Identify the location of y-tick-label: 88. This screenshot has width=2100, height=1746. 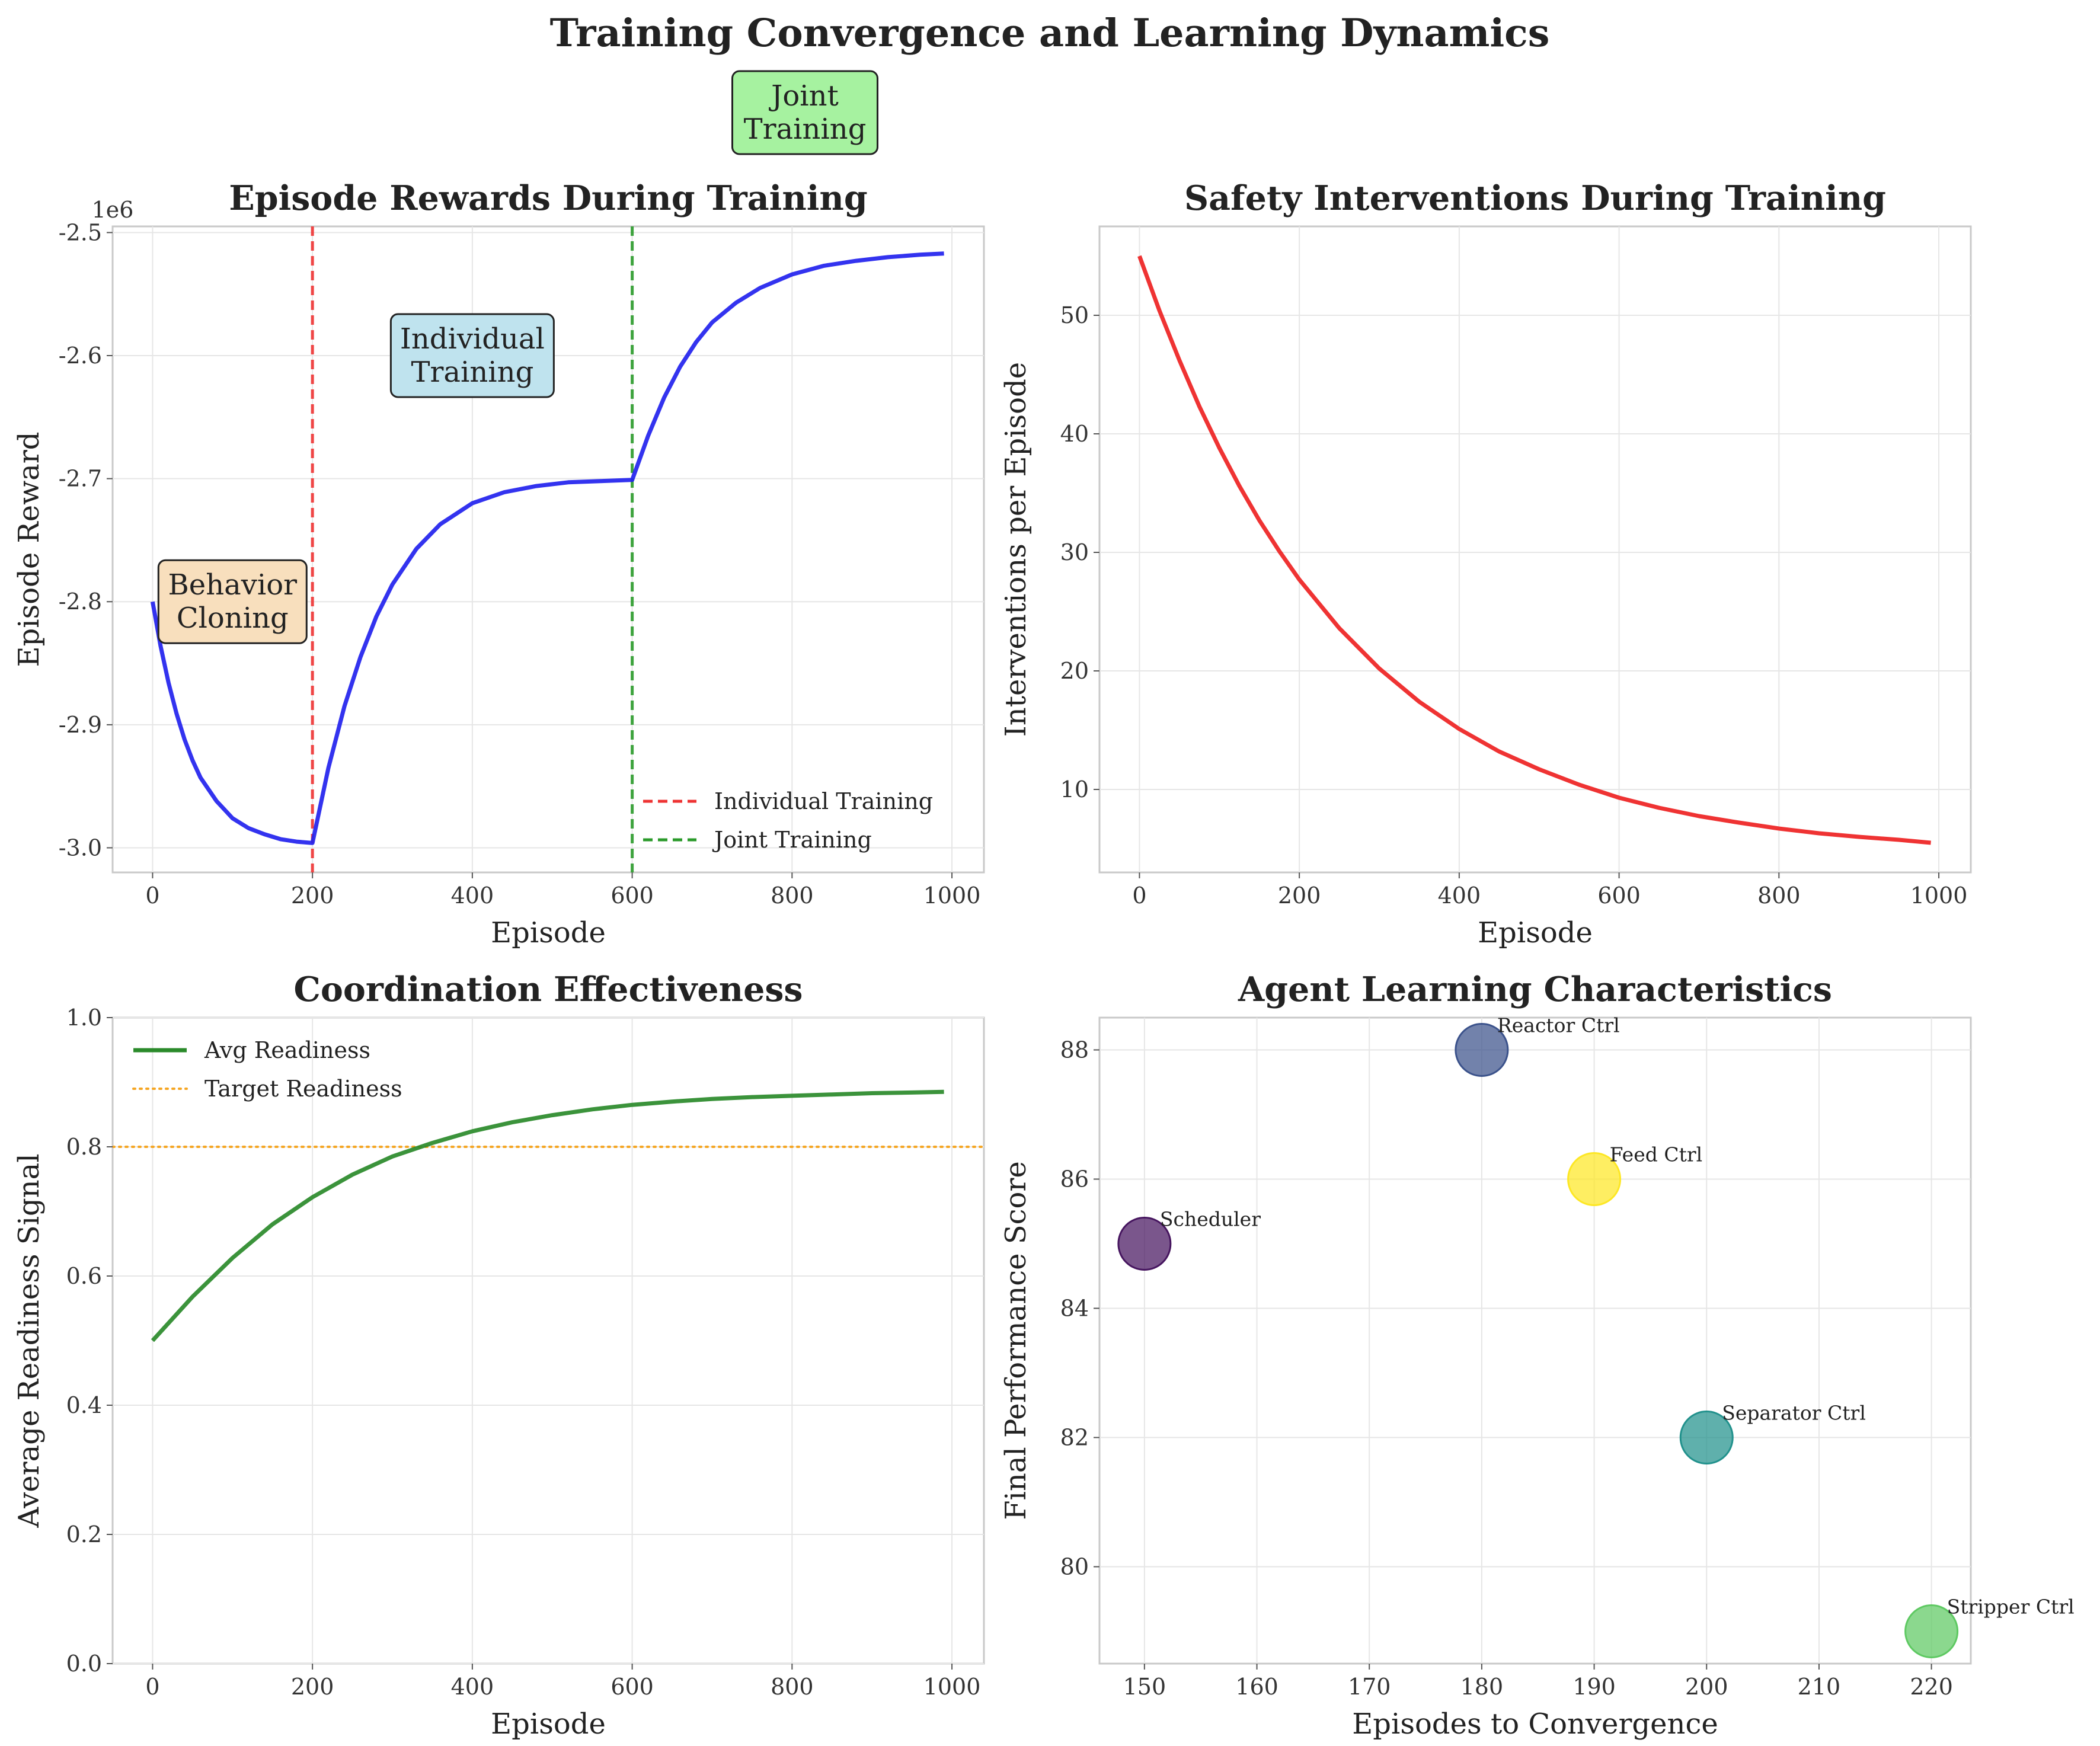
(1074, 1050).